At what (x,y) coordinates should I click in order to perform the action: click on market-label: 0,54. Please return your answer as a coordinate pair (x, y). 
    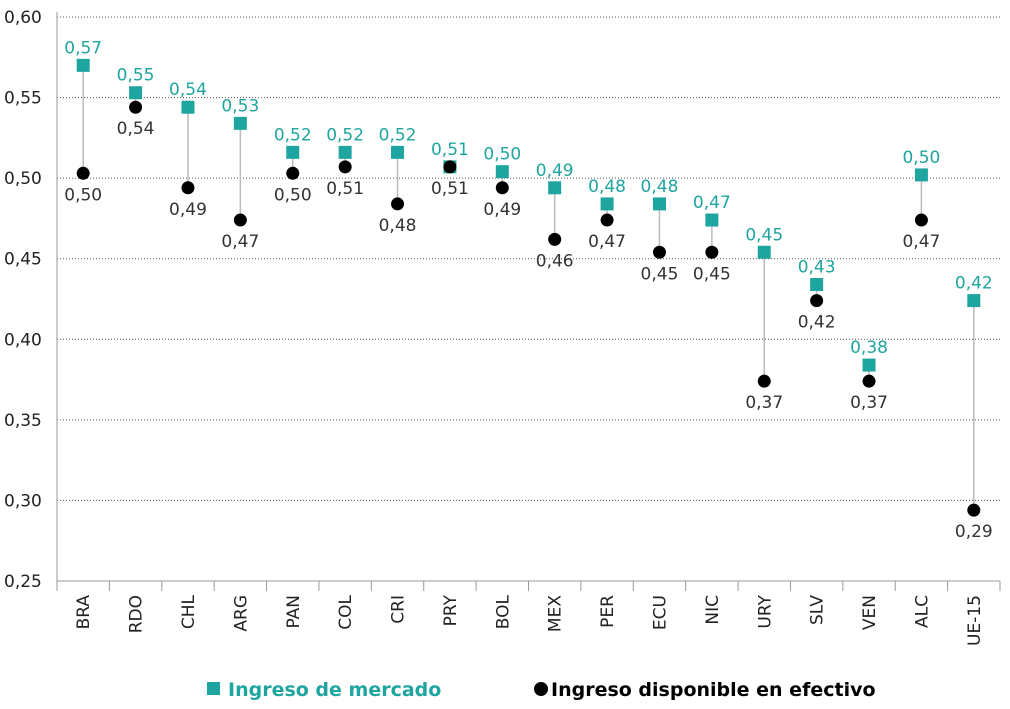
    Looking at the image, I should click on (188, 90).